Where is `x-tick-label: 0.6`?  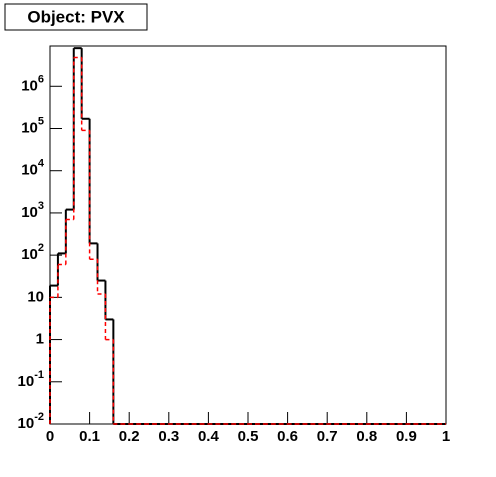 x-tick-label: 0.6 is located at coordinates (287, 436).